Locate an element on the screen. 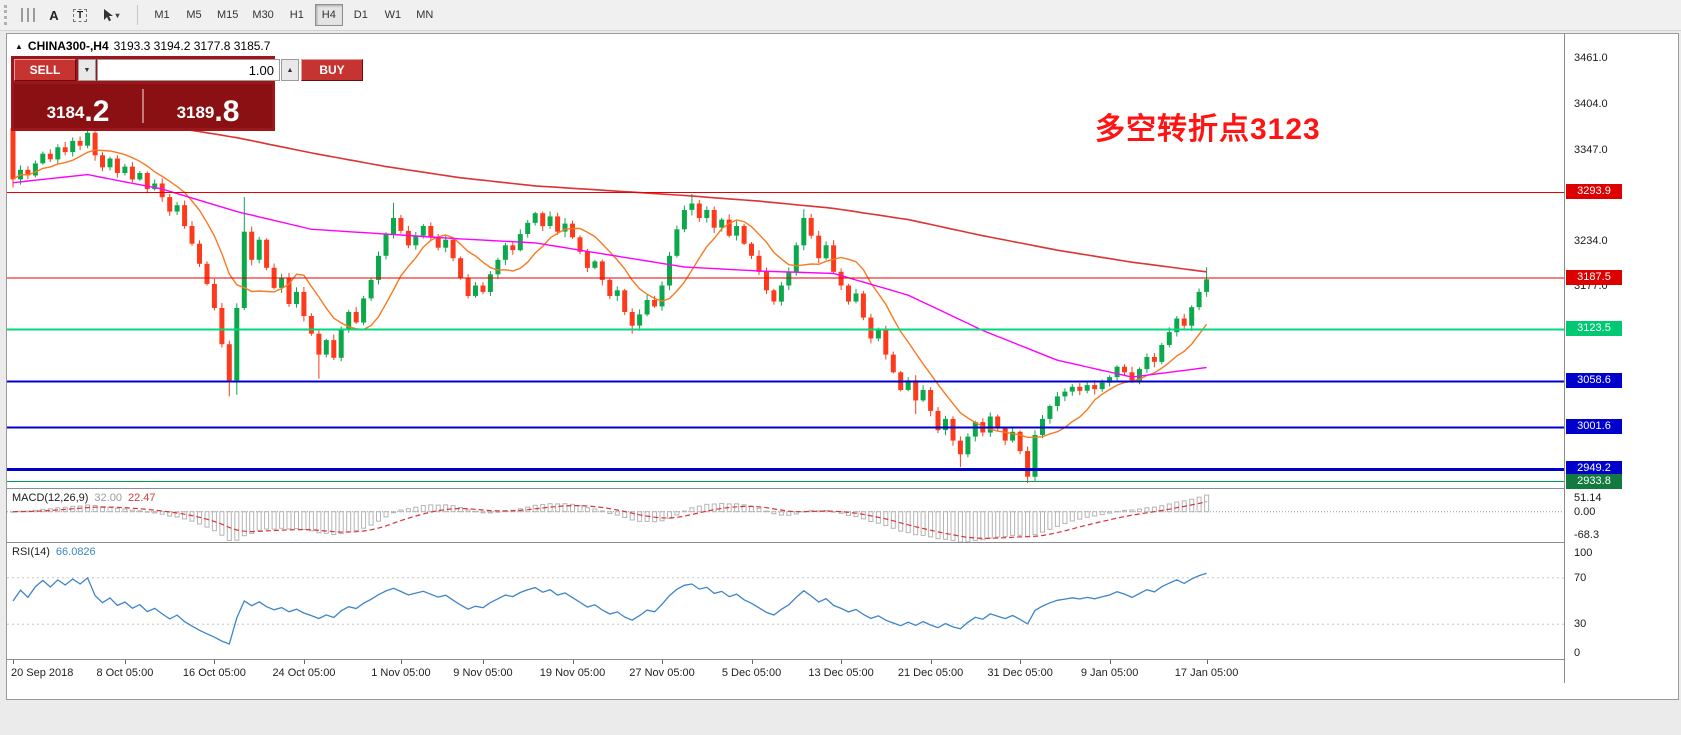 The image size is (1681, 735). chevron-down-icon: ▾ is located at coordinates (117, 15).